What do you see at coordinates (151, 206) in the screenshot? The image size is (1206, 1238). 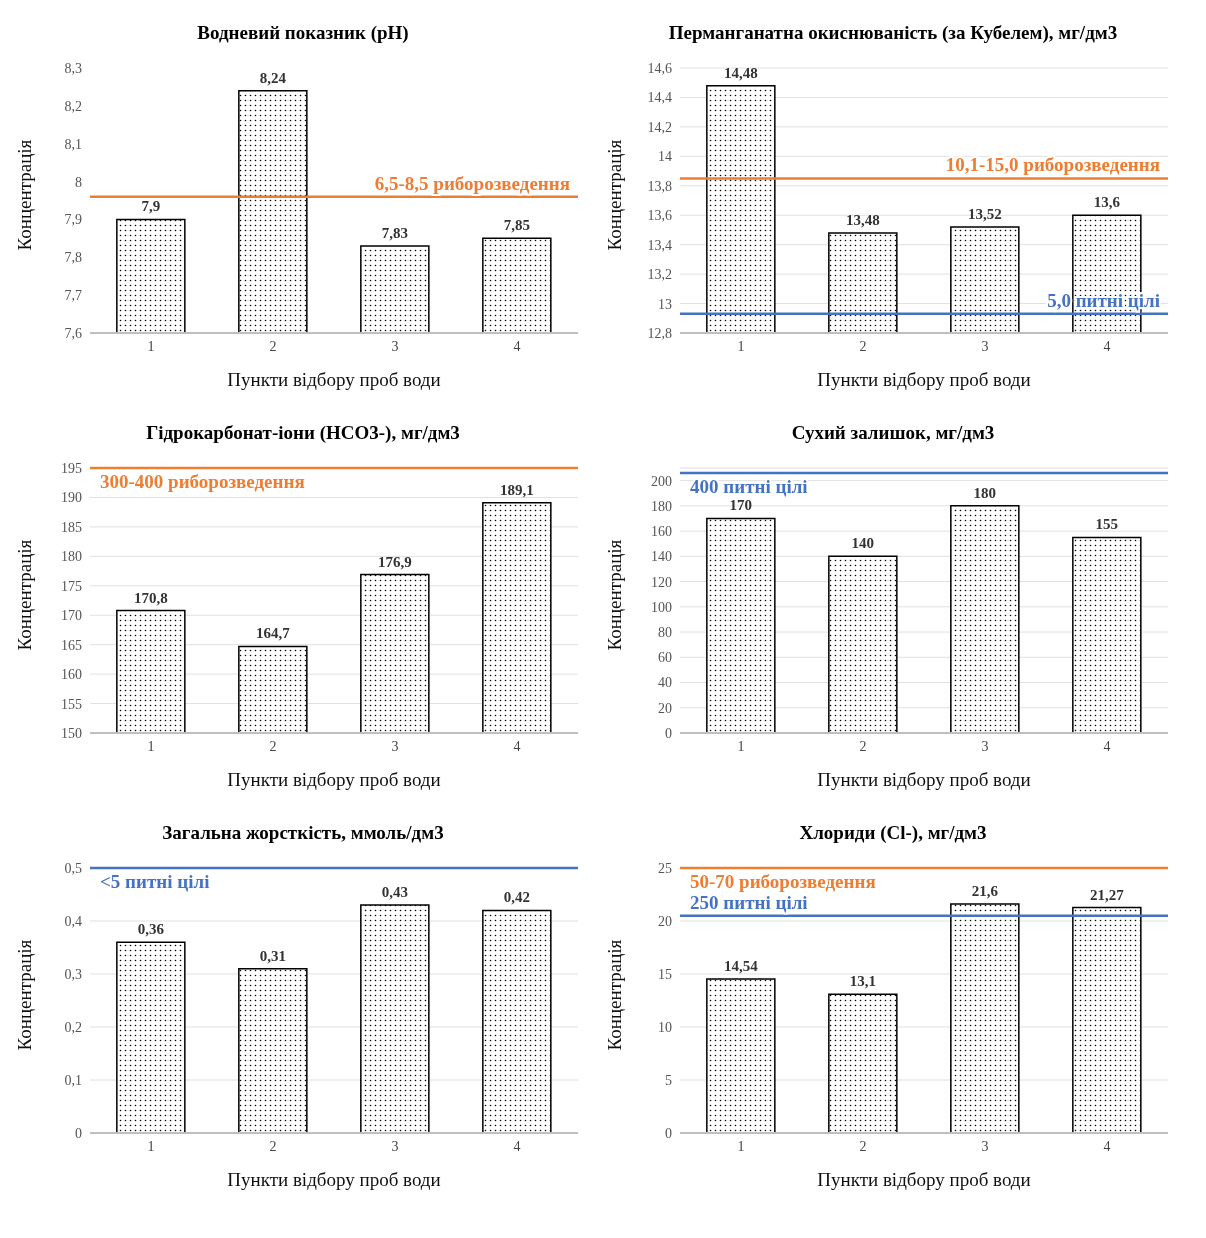 I see `data-label: 7,9` at bounding box center [151, 206].